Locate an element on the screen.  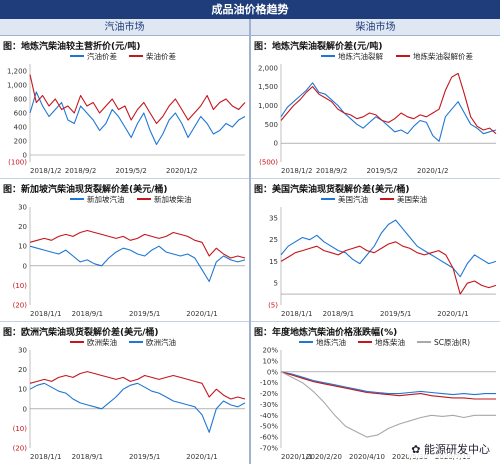
y-tick-label: -20% is located at coordinates (269, 394).